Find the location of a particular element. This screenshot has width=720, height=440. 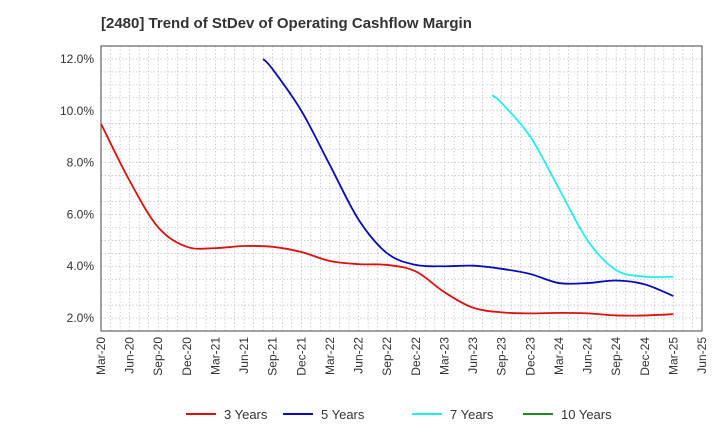

y-axis: 2.0% 4.0% 6.0% 8.0% 10.0% 12.0% is located at coordinates (77, 188).